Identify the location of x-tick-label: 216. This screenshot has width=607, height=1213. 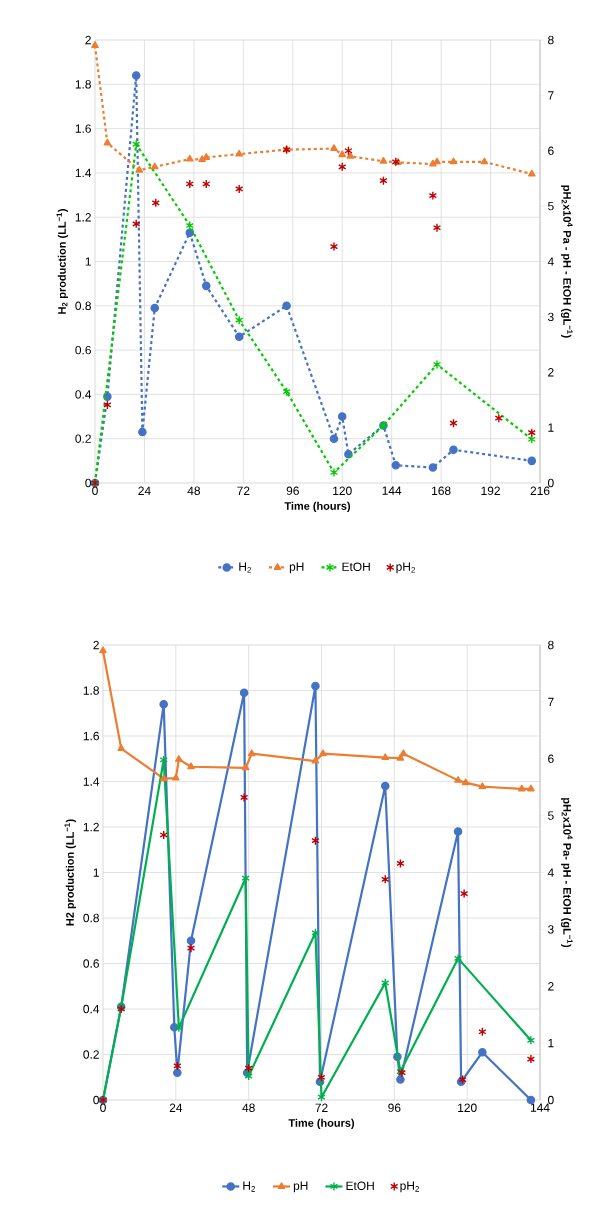
(540, 490).